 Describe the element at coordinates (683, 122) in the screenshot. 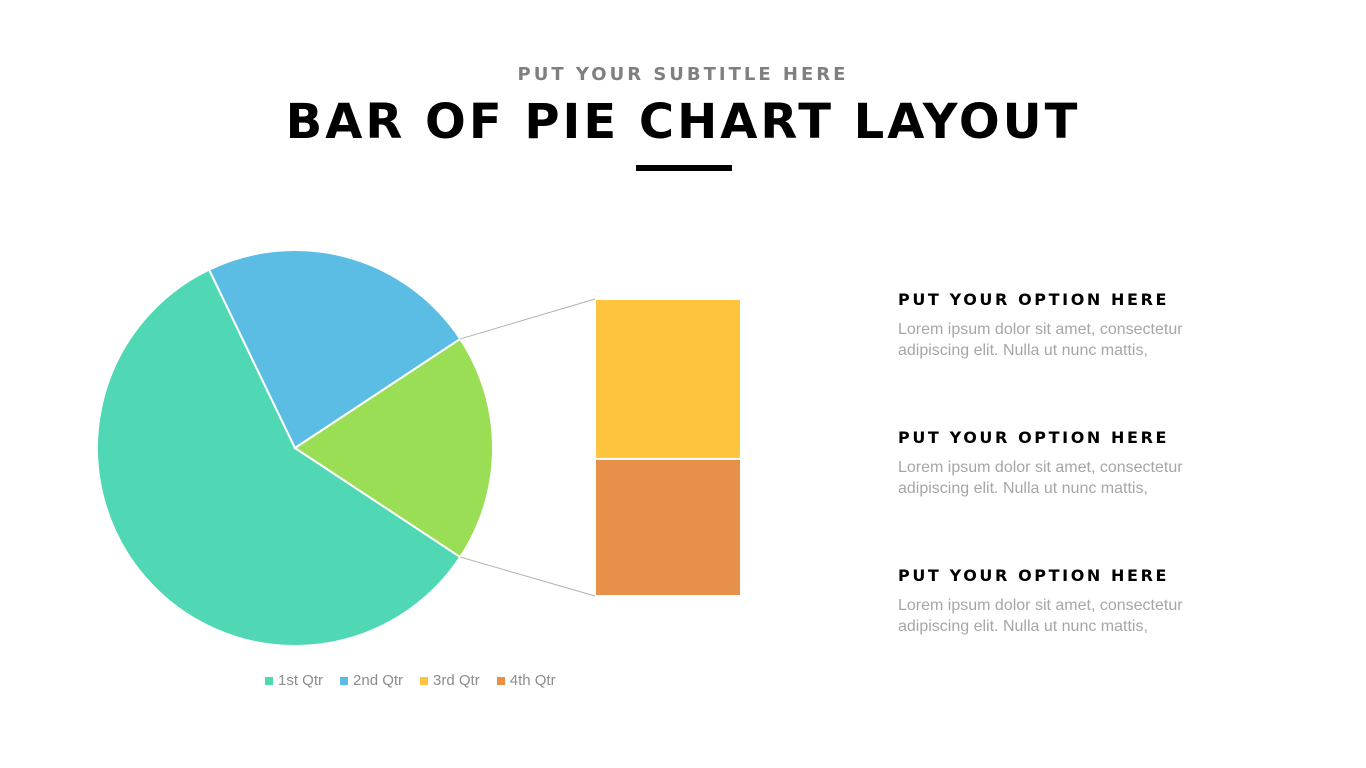

I see `slide-title: BAR OF PIE CHART LAYOUT` at that location.